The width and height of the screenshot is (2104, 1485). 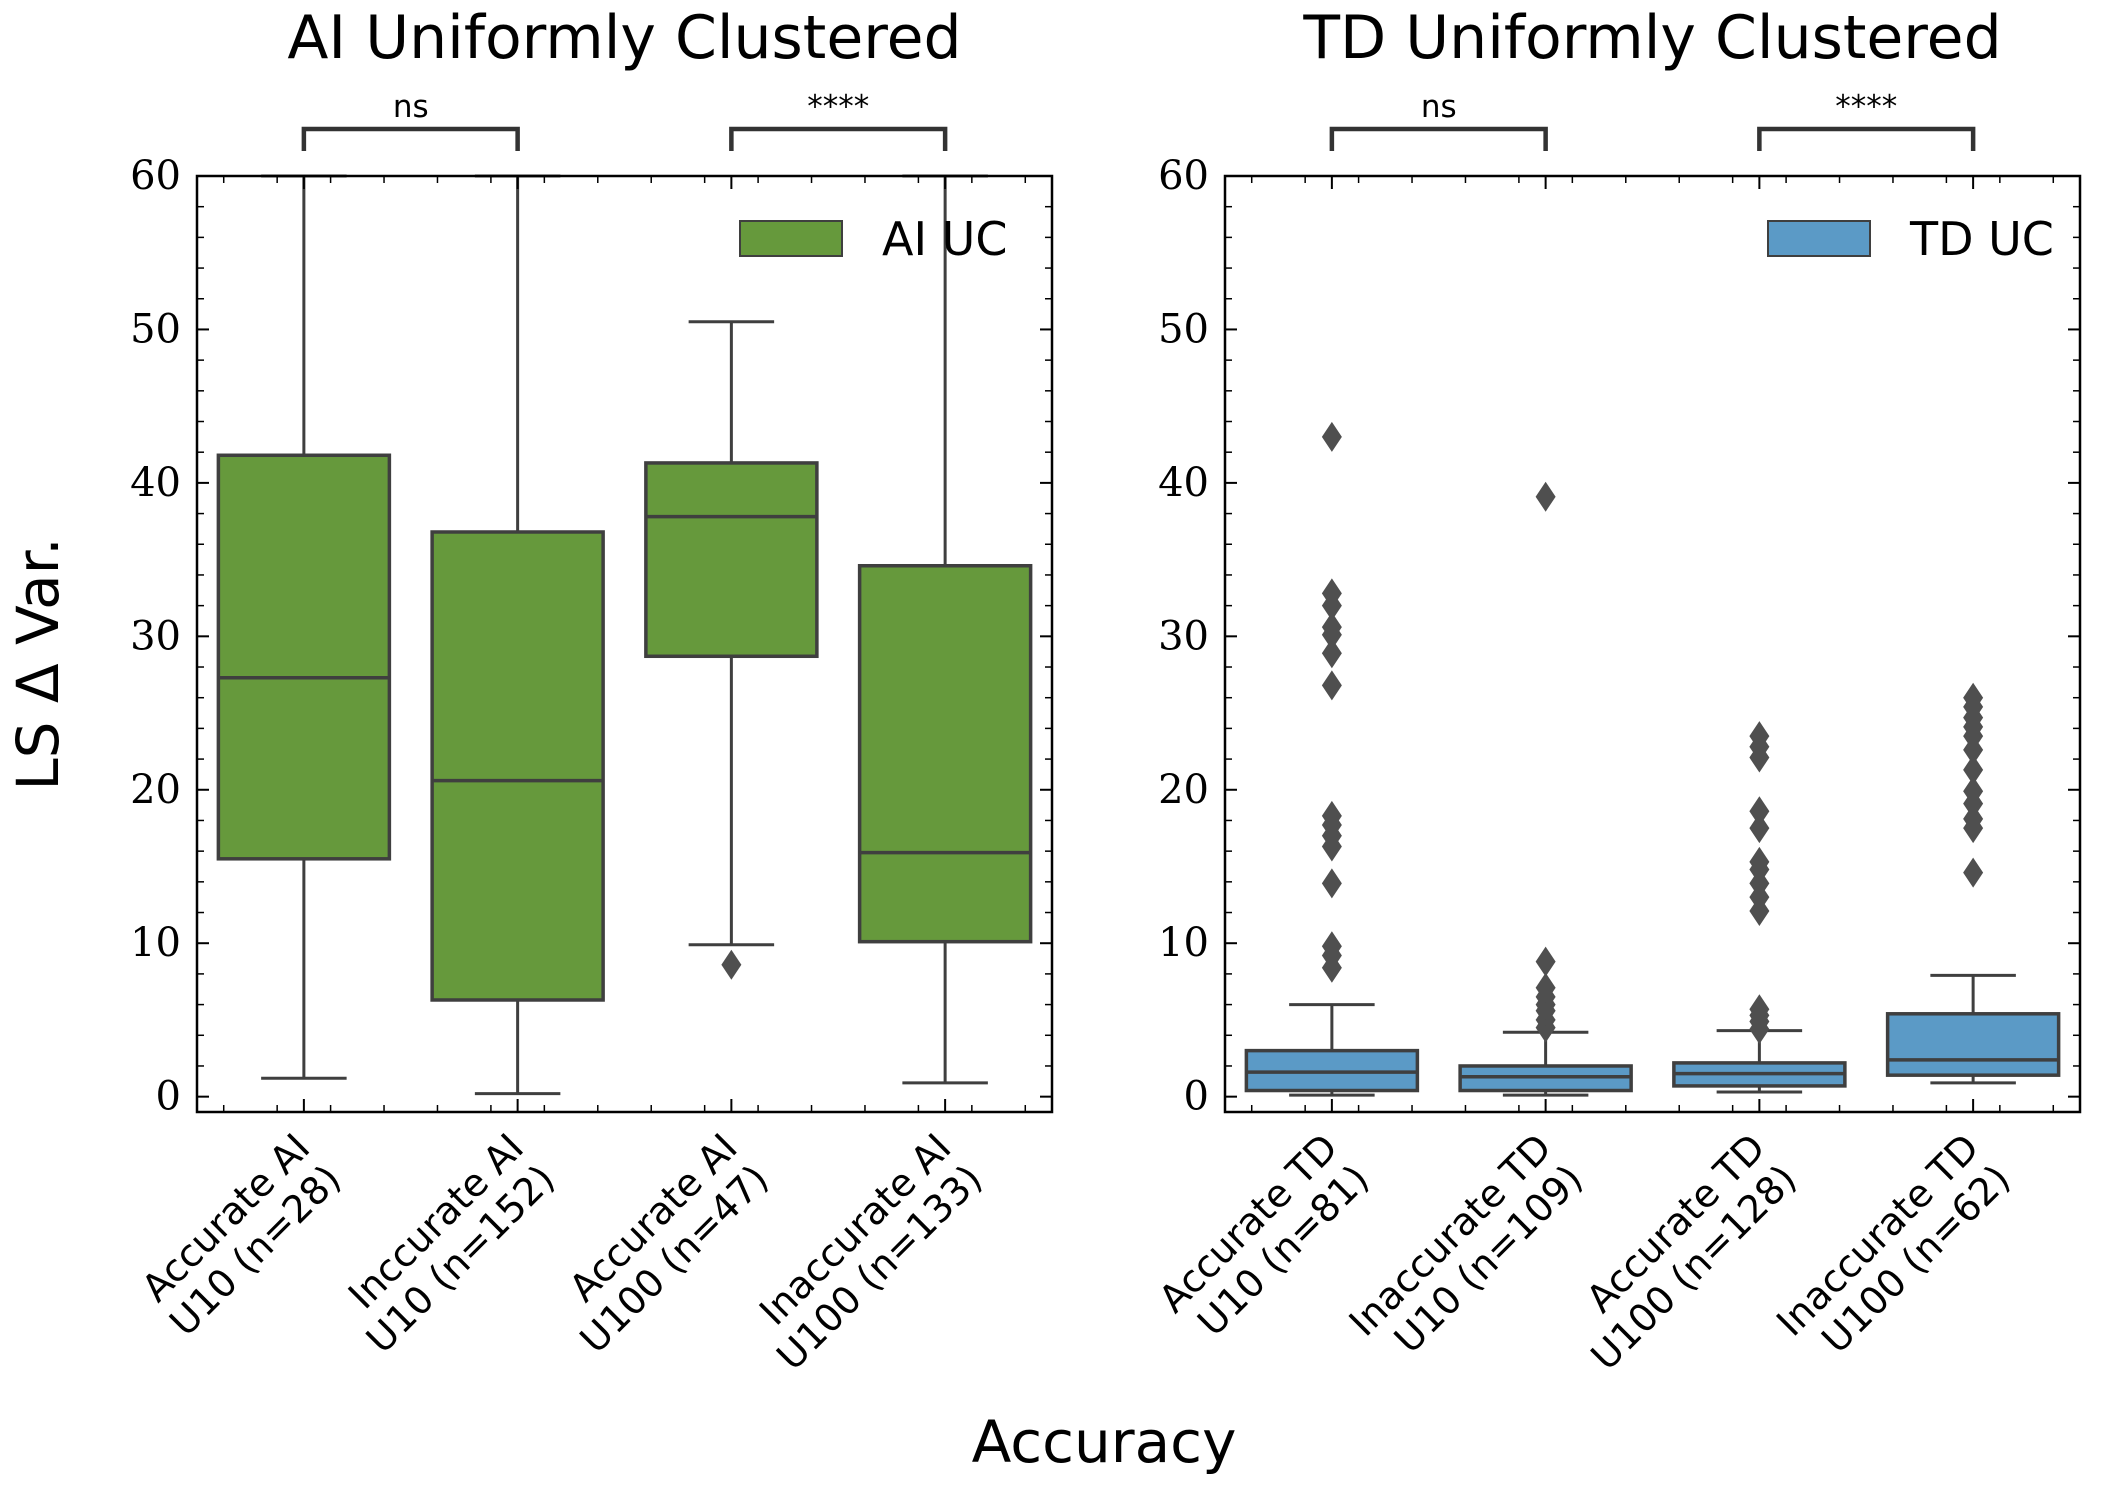 What do you see at coordinates (1263, 1238) in the screenshot?
I see `x-category-label: Accurate TDU10 (n=81)` at bounding box center [1263, 1238].